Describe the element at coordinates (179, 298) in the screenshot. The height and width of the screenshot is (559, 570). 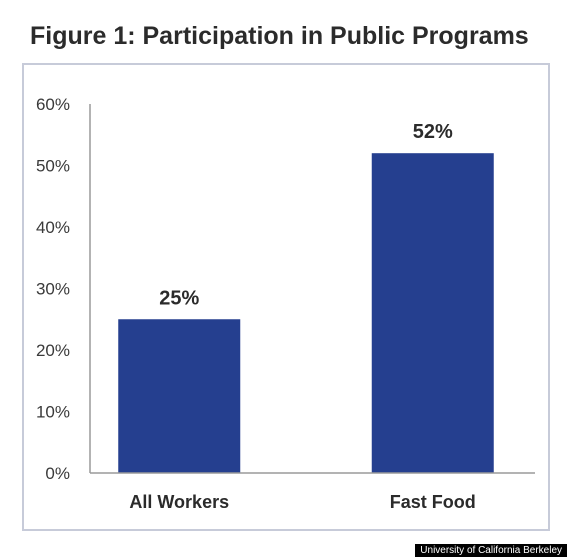
I see `data-label: 25%` at that location.